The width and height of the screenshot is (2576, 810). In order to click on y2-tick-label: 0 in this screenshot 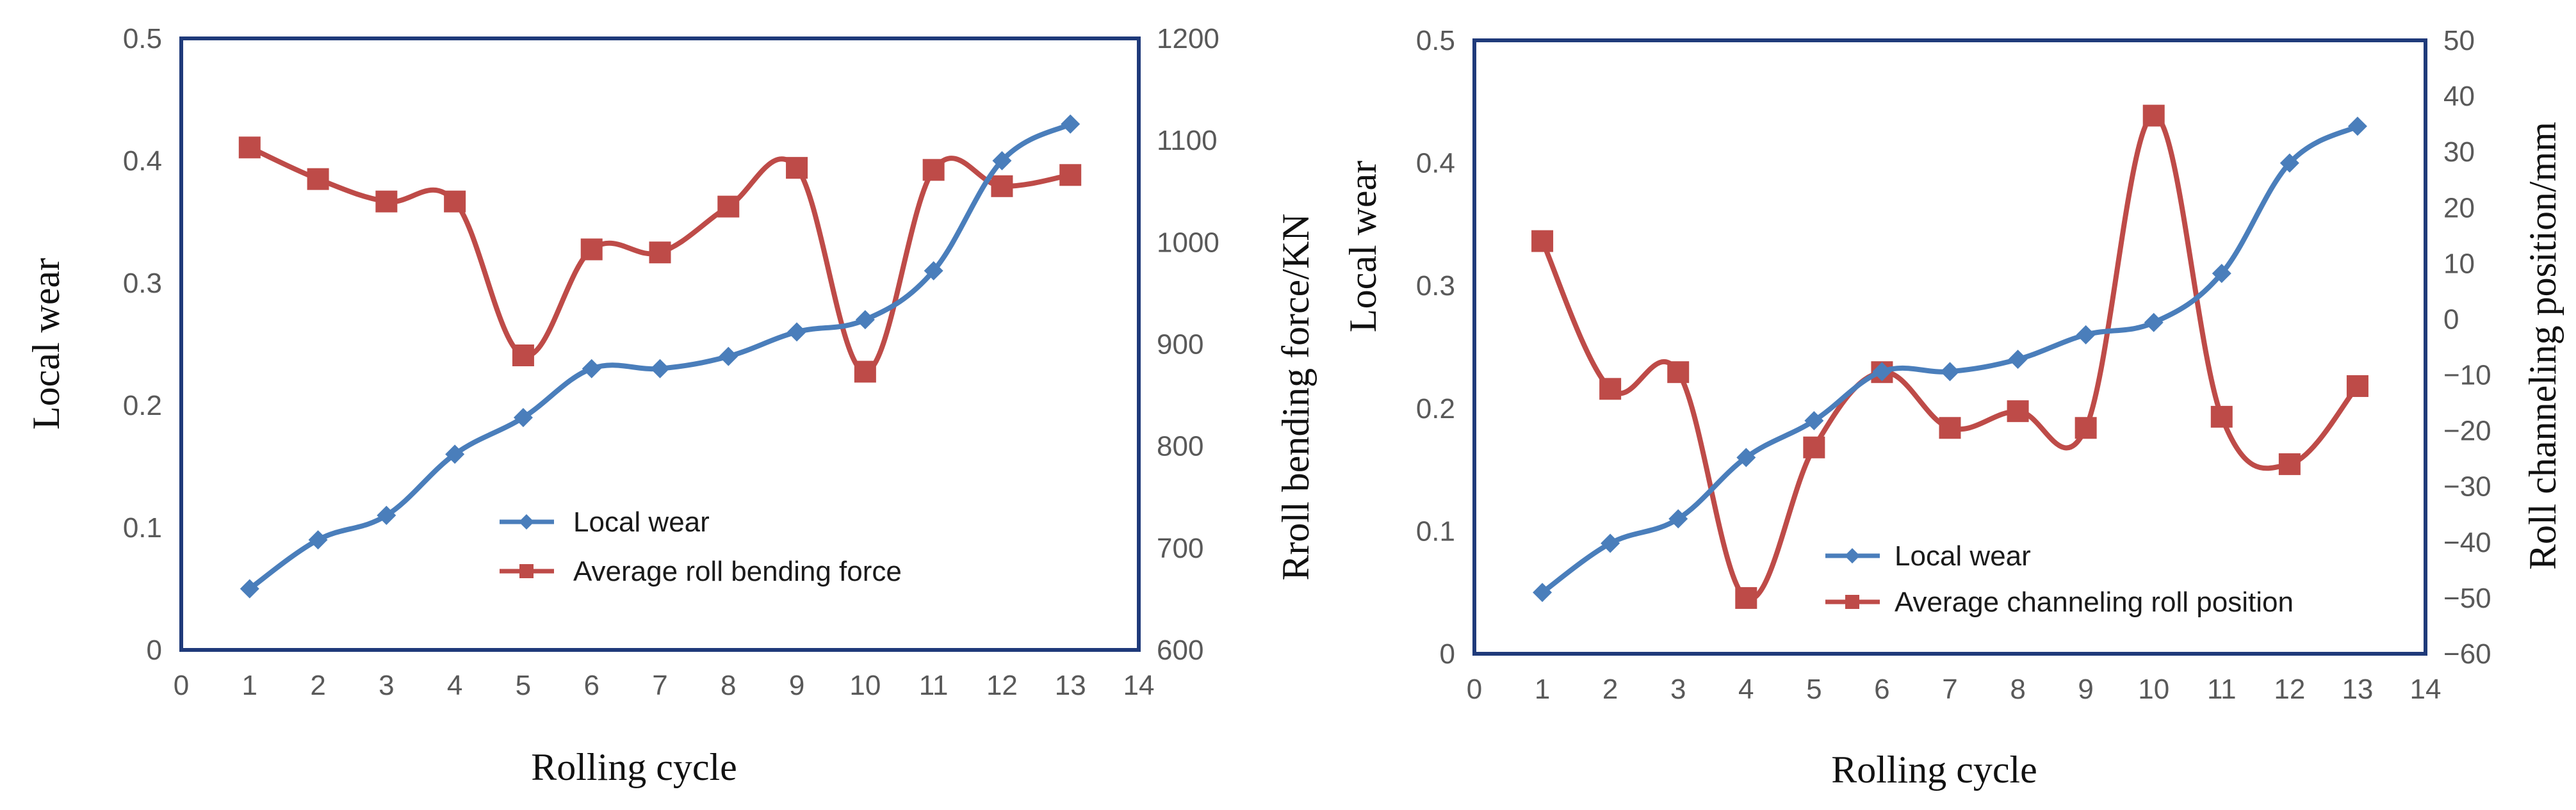, I will do `click(2451, 319)`.